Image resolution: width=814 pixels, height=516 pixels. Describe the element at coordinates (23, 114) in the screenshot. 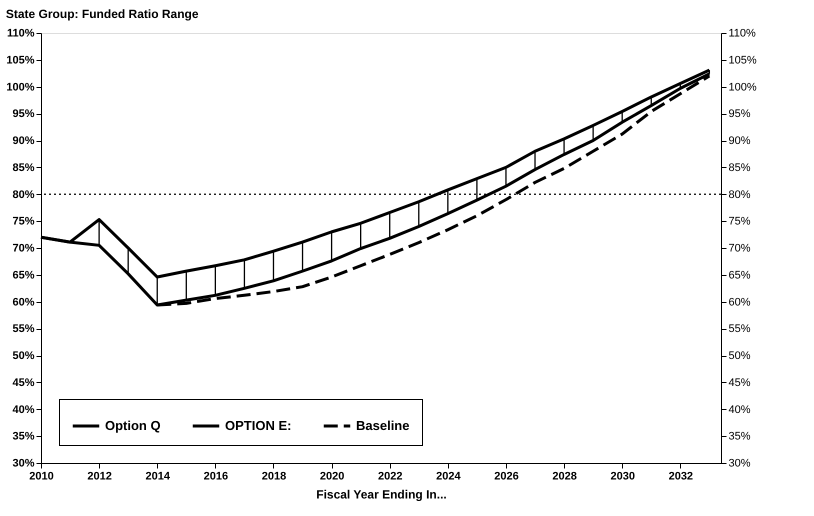

I see `y-tick-label: 95%` at that location.